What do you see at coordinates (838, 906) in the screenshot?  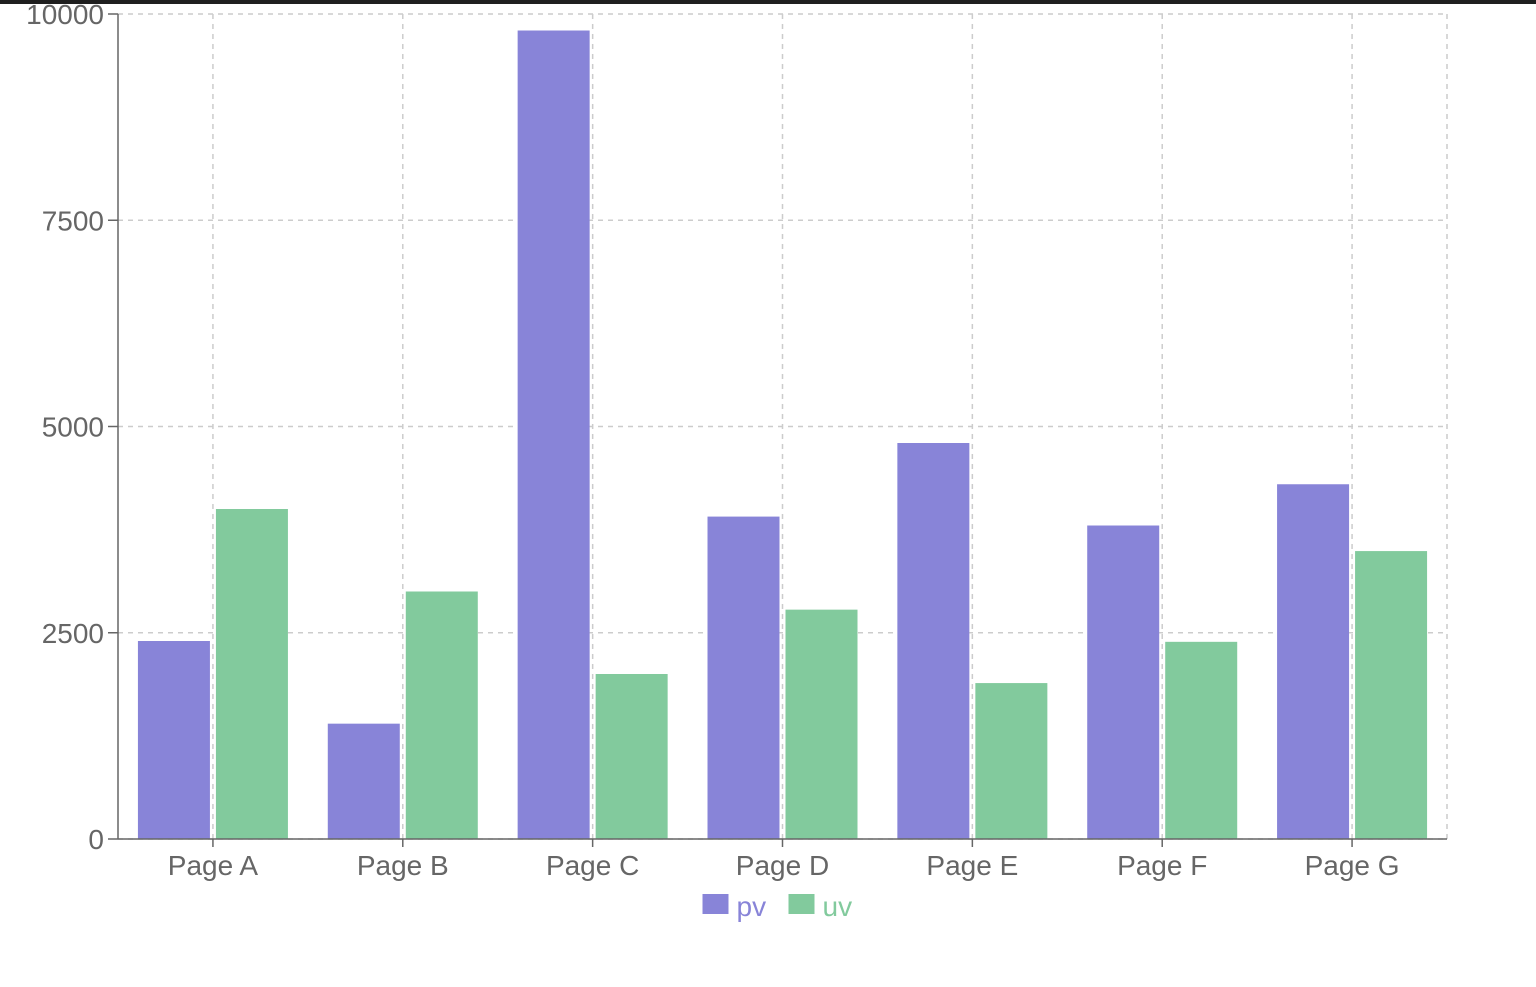 I see `legend-label-uv: uv` at bounding box center [838, 906].